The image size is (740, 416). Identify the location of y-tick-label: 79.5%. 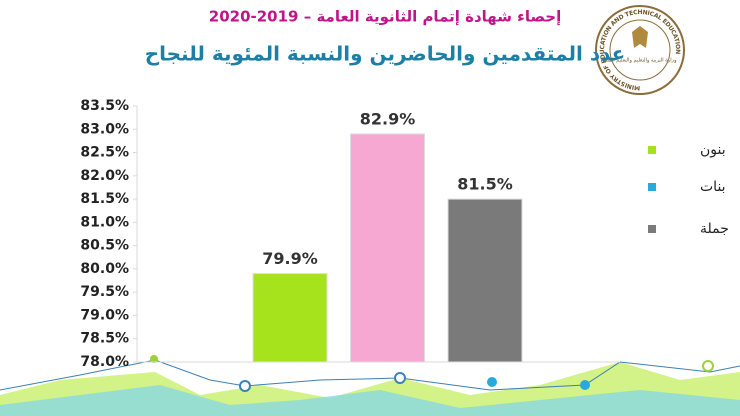
(104, 292).